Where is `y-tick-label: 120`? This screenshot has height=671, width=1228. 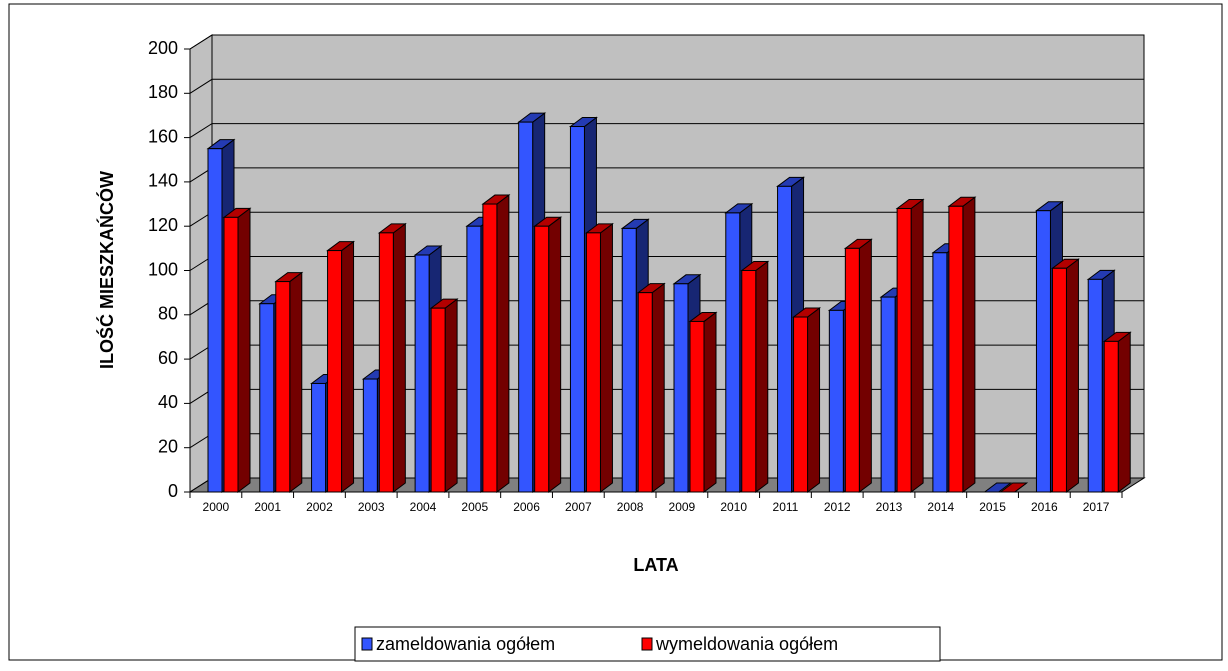
y-tick-label: 120 is located at coordinates (163, 225).